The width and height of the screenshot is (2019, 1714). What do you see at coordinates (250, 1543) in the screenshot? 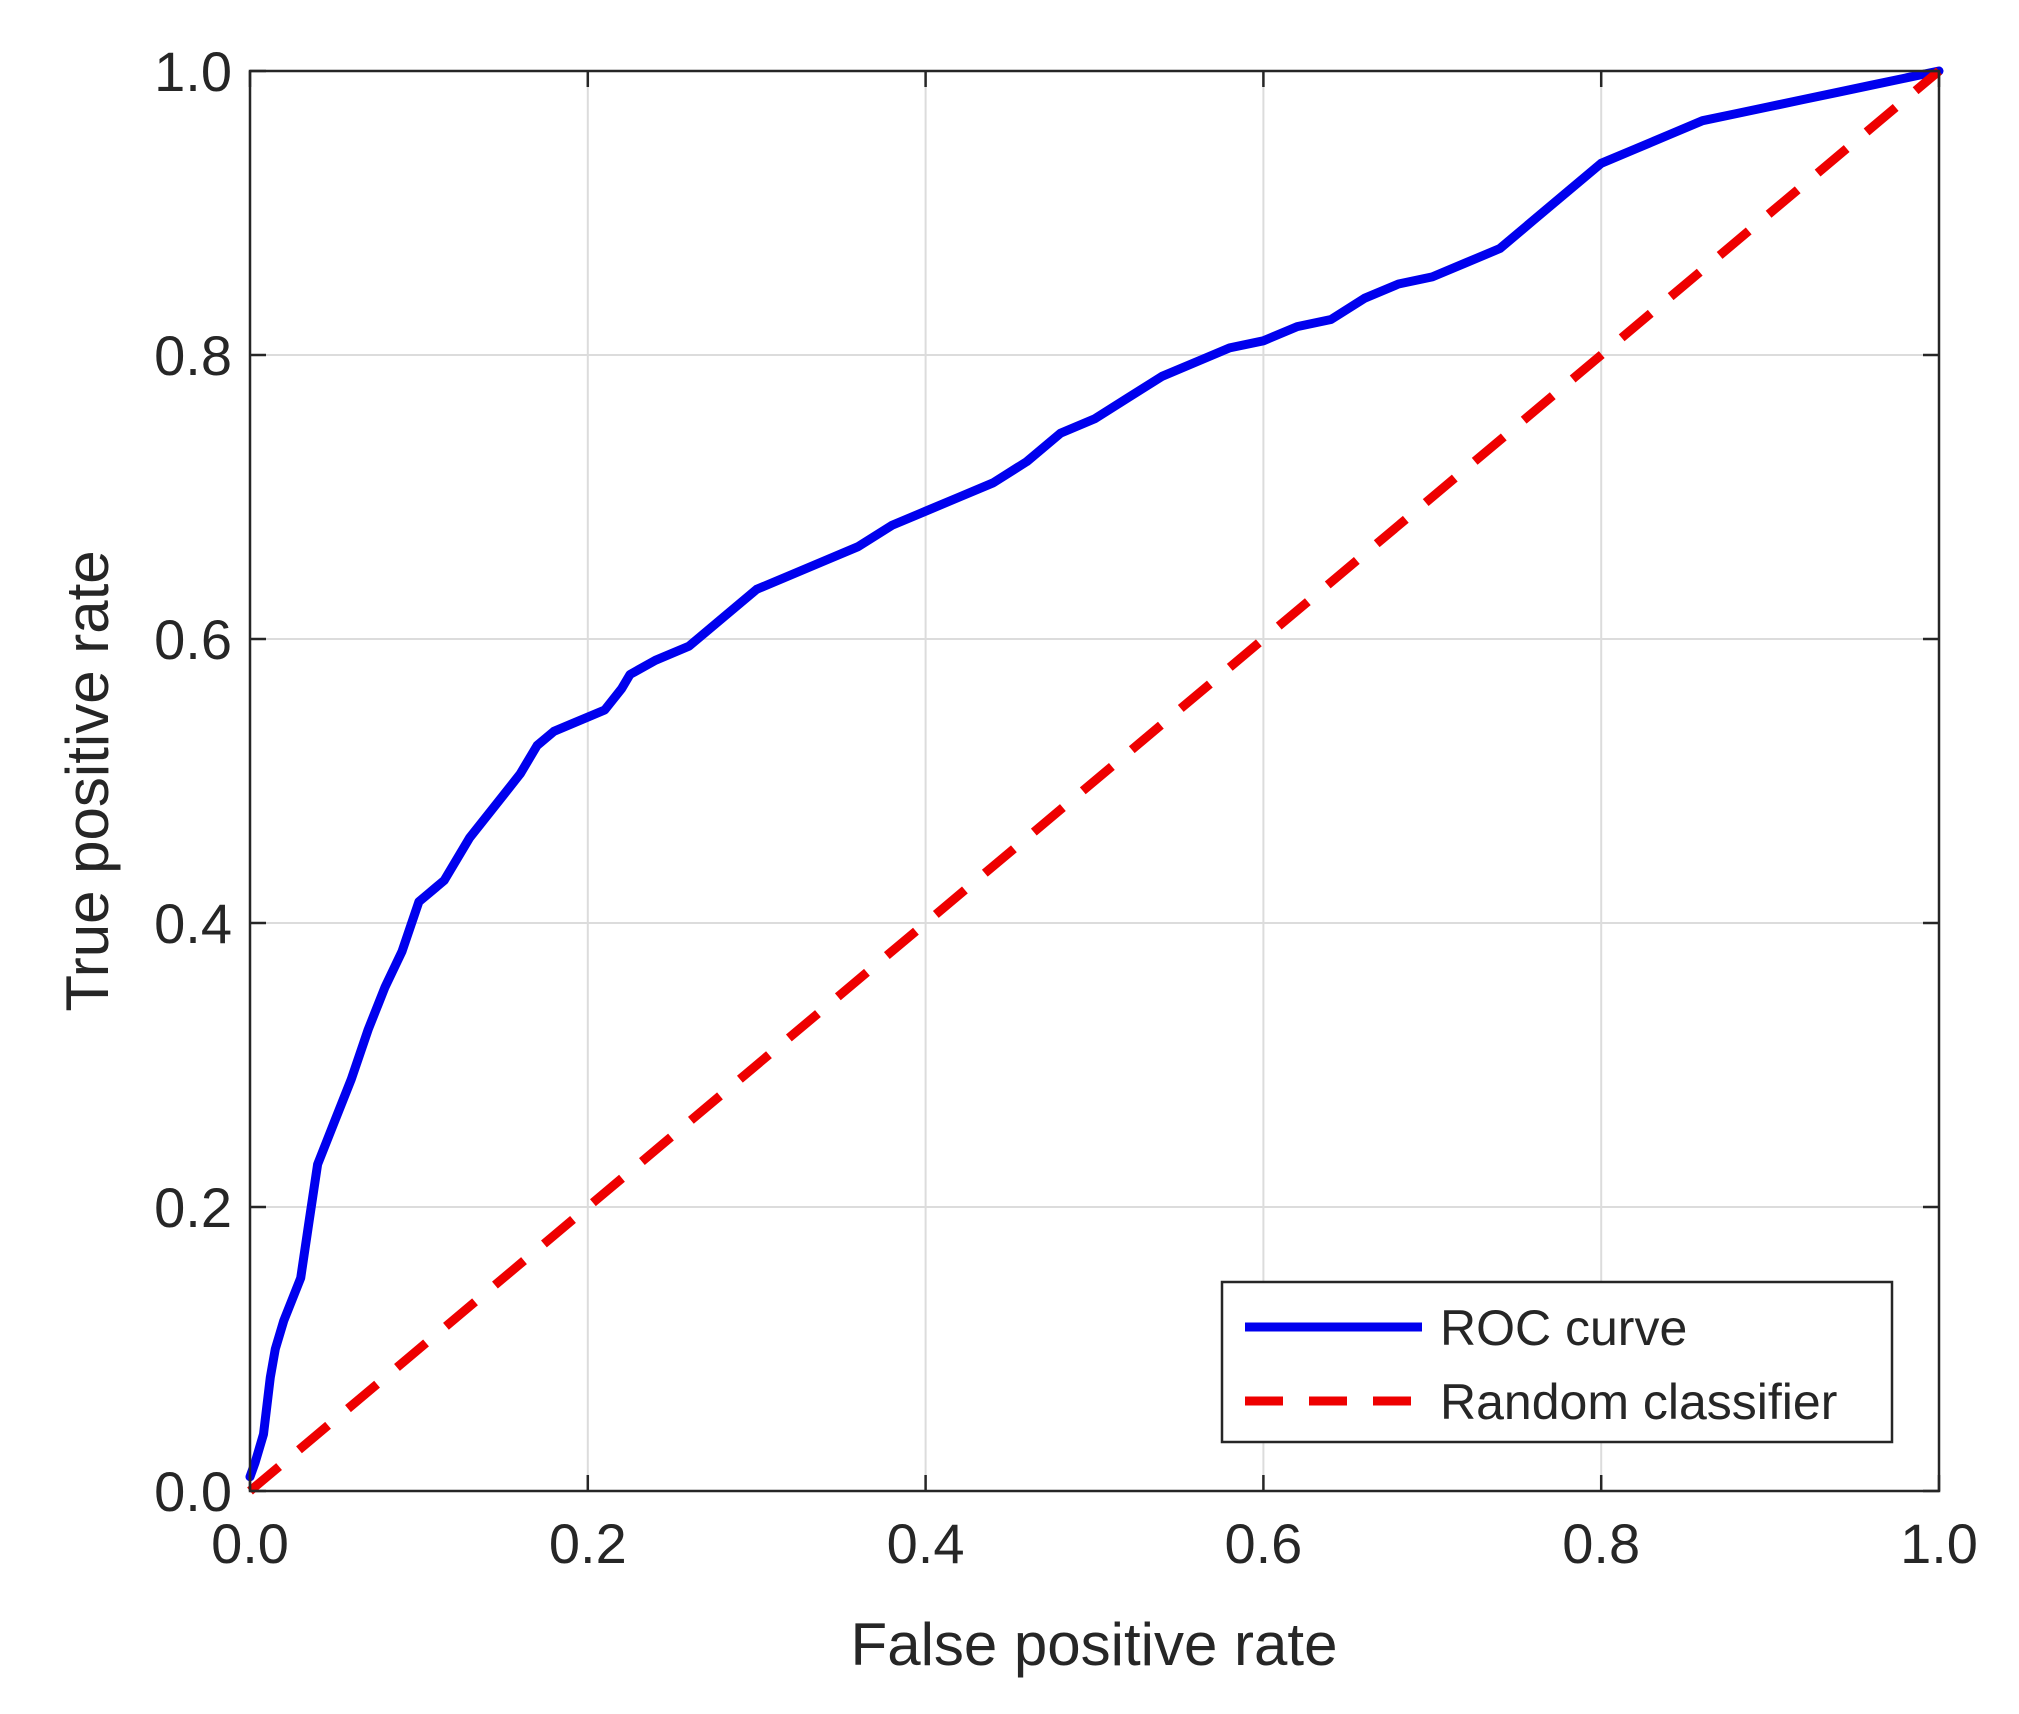
I see `x-tick-label: 0.0` at bounding box center [250, 1543].